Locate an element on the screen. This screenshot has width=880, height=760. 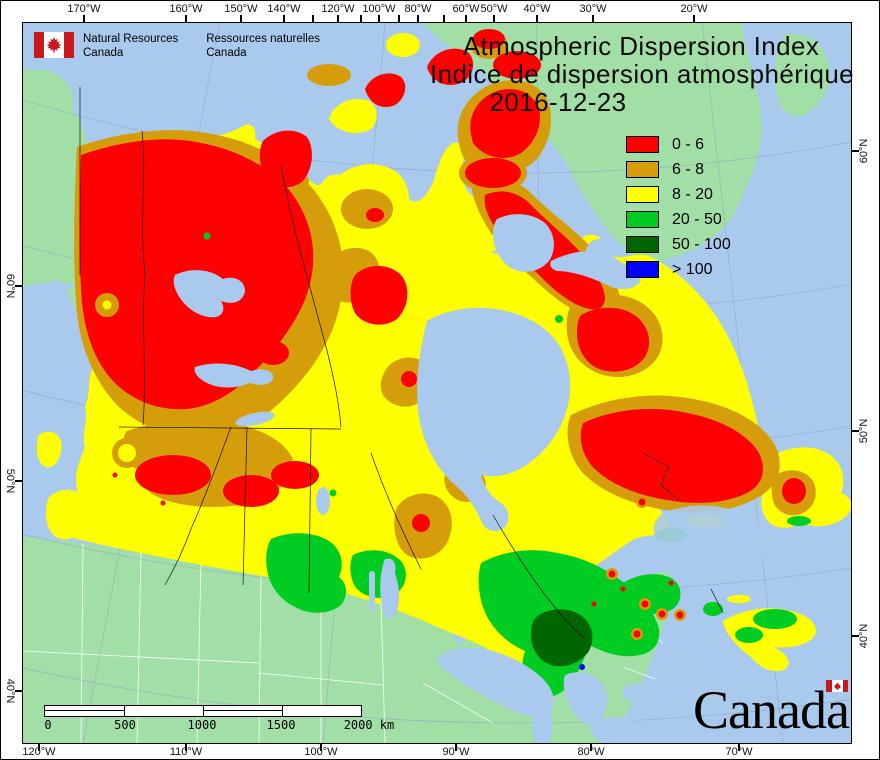
king-william-island is located at coordinates (431, 219).